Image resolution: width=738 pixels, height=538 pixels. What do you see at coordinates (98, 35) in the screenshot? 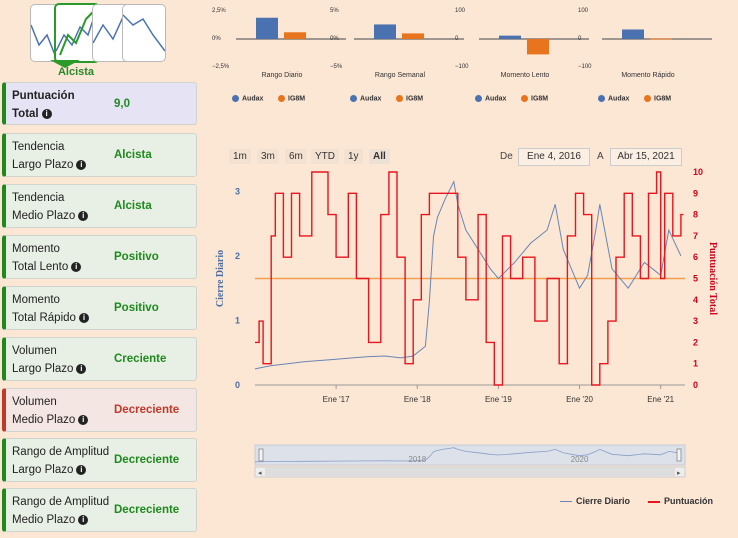
I see `trend-selector` at bounding box center [98, 35].